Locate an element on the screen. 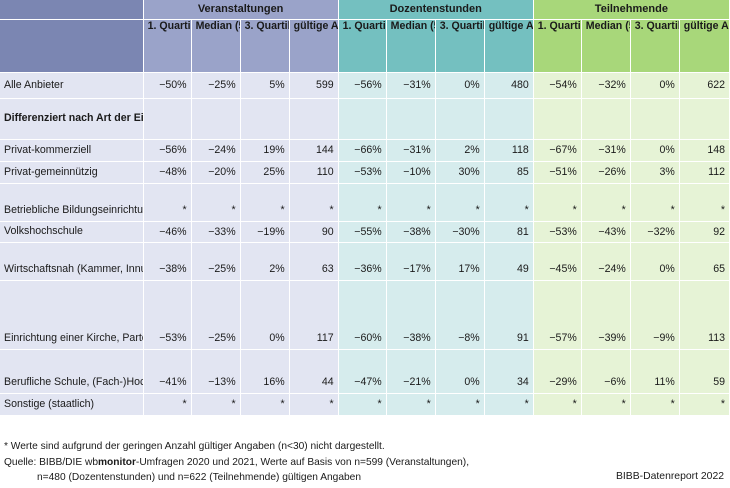 This screenshot has width=730, height=488. table-cell: −17% is located at coordinates (411, 261).